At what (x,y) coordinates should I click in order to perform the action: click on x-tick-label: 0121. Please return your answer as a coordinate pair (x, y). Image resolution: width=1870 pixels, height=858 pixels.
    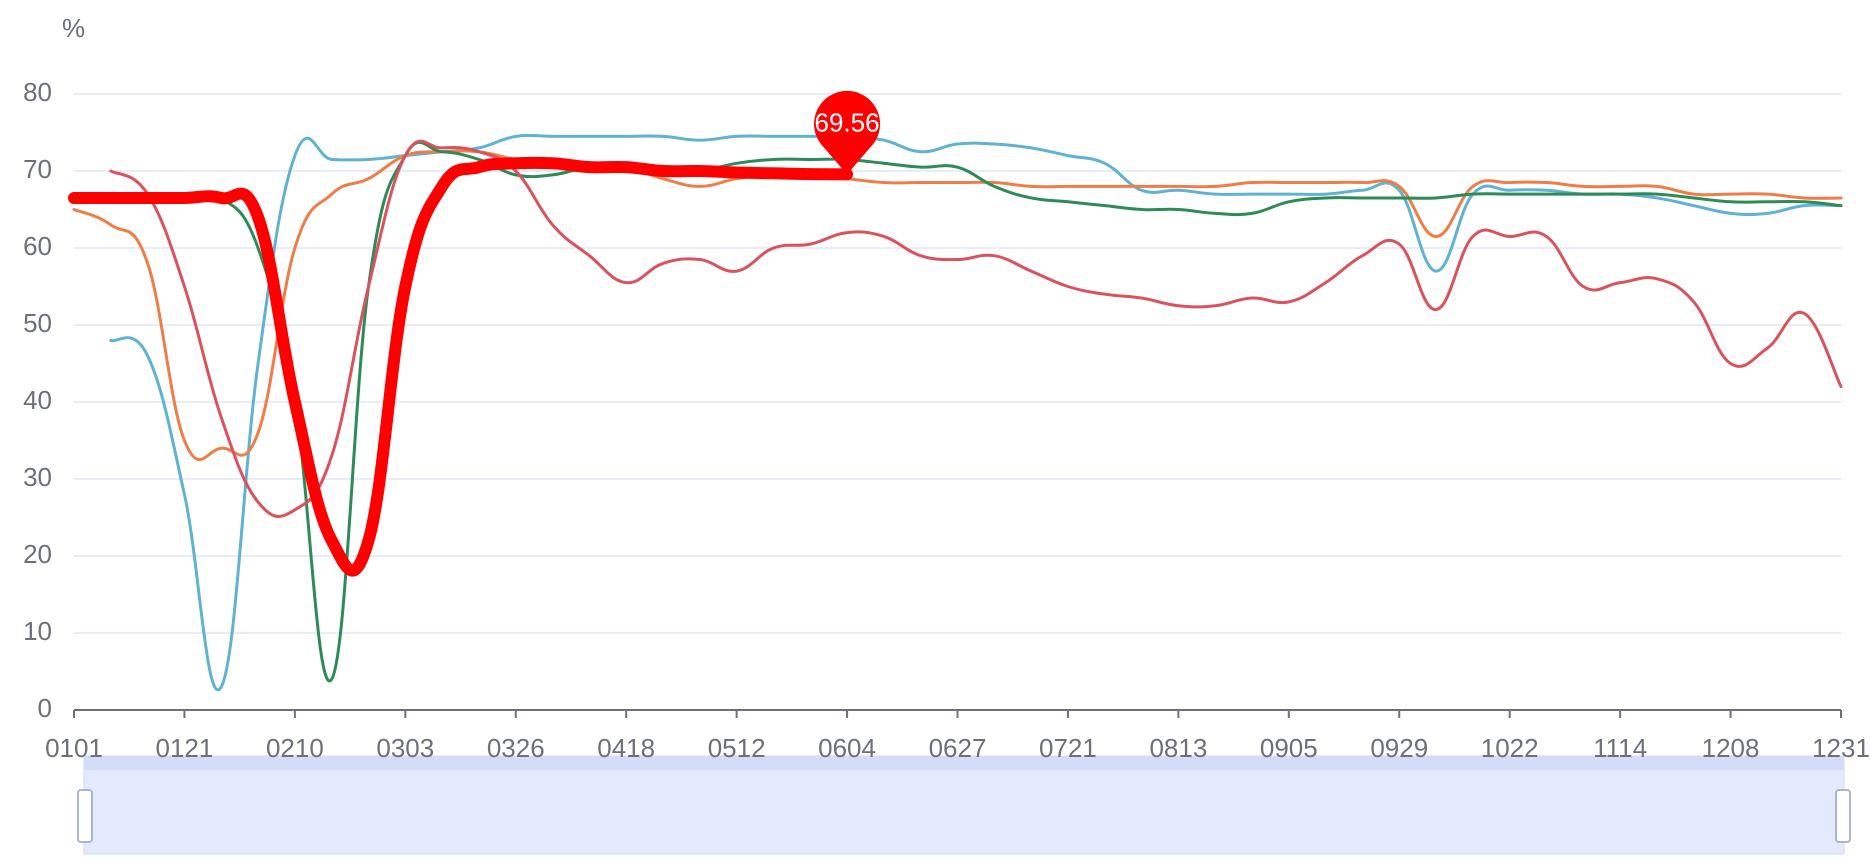
    Looking at the image, I should click on (185, 748).